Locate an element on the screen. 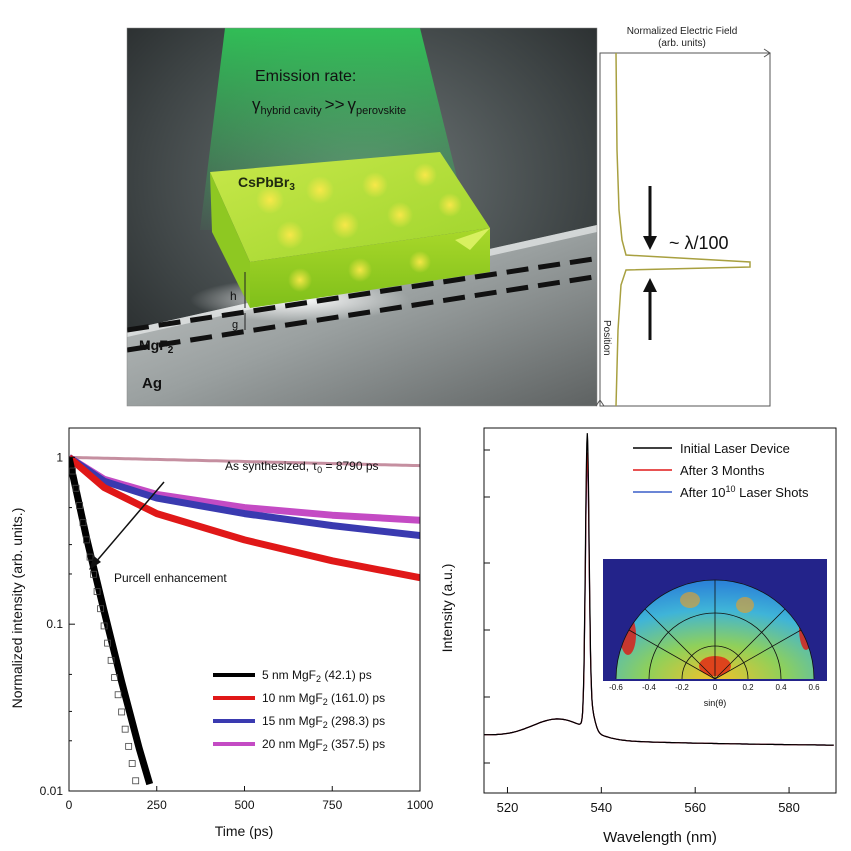 The width and height of the screenshot is (851, 851). decay-x-tick-label: 500 is located at coordinates (244, 805).